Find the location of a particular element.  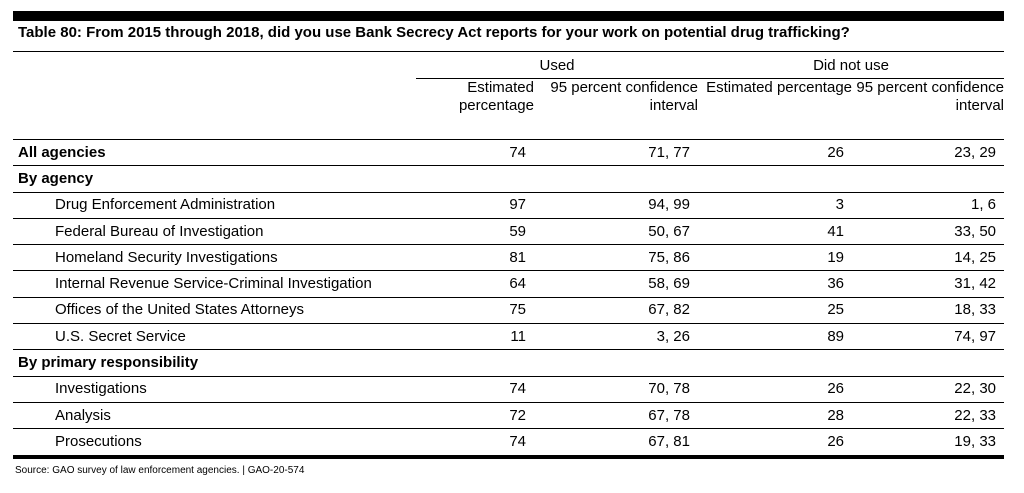

row-label: Prosecutions is located at coordinates (98, 441).